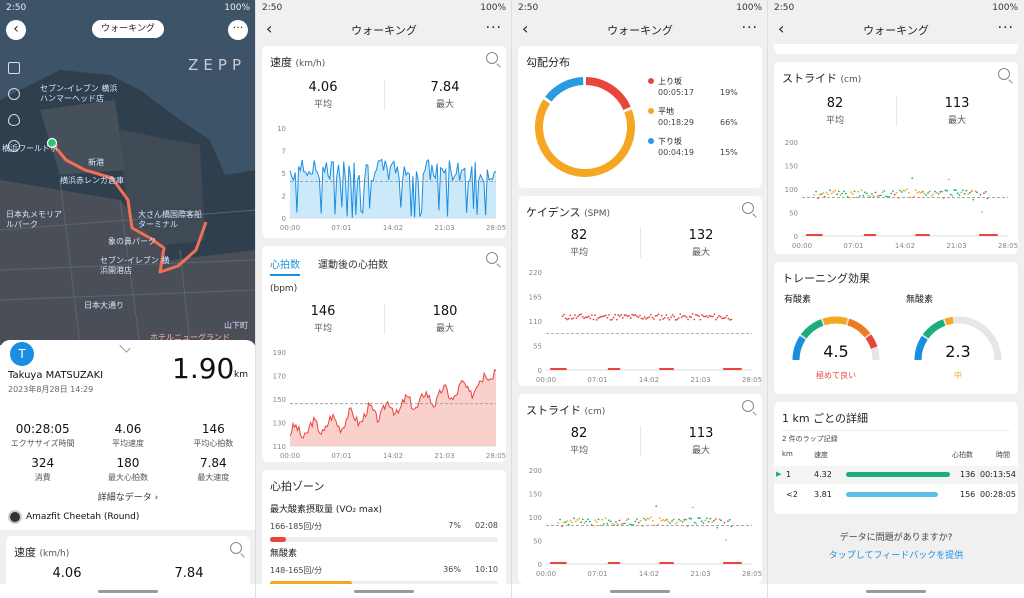  Describe the element at coordinates (703, 121) in the screenshot. I see `legend-flat: 平地 00:18:29 66%` at that location.